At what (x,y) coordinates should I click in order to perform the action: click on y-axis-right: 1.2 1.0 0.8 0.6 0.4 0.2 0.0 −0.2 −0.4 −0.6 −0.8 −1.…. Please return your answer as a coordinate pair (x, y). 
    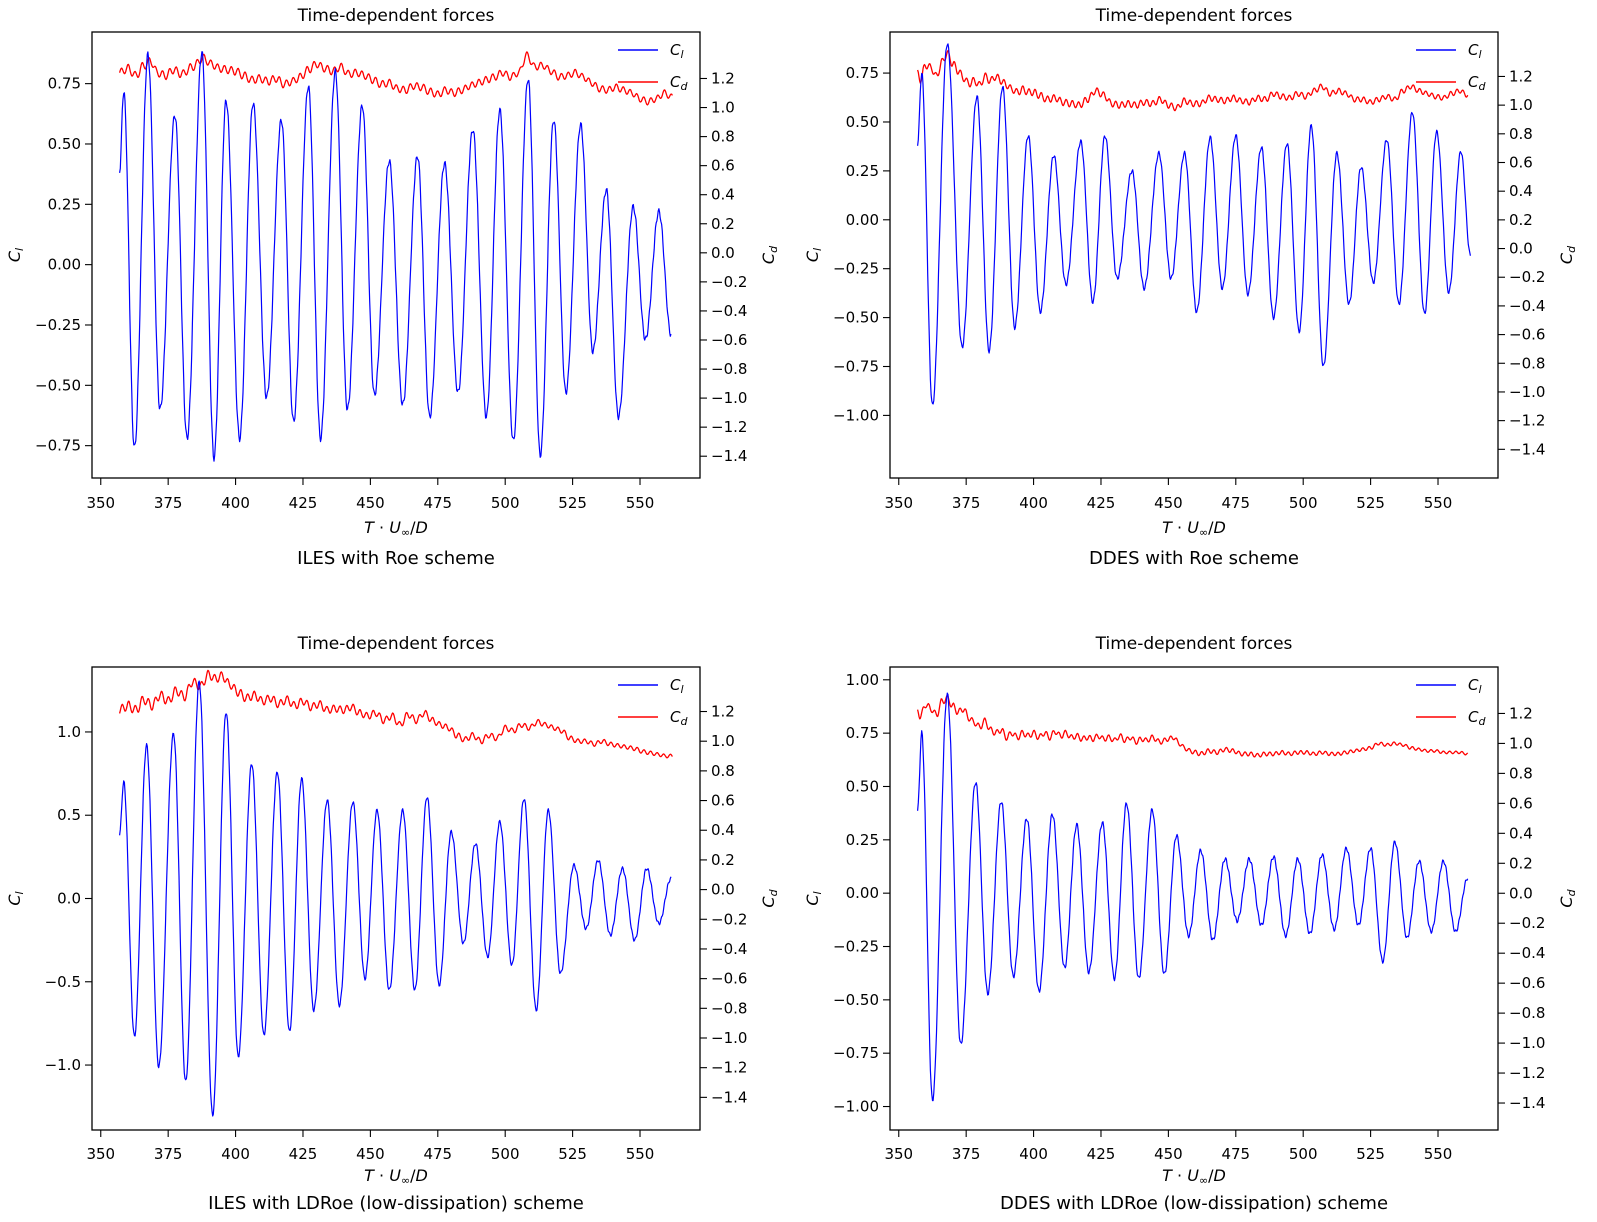
    Looking at the image, I should click on (723, 904).